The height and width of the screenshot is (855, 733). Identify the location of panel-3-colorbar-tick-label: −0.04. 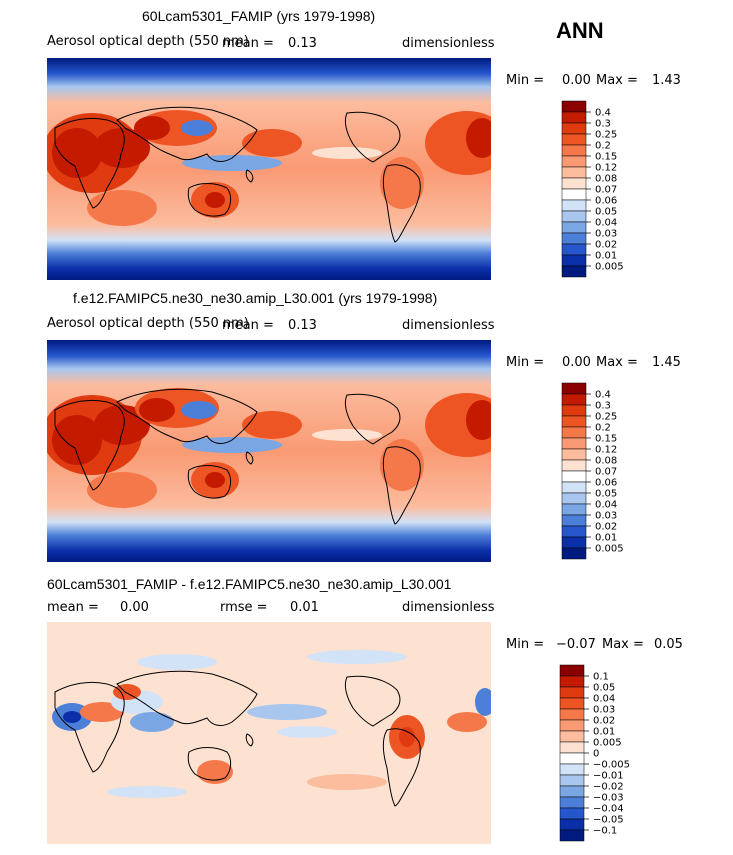
(608, 809).